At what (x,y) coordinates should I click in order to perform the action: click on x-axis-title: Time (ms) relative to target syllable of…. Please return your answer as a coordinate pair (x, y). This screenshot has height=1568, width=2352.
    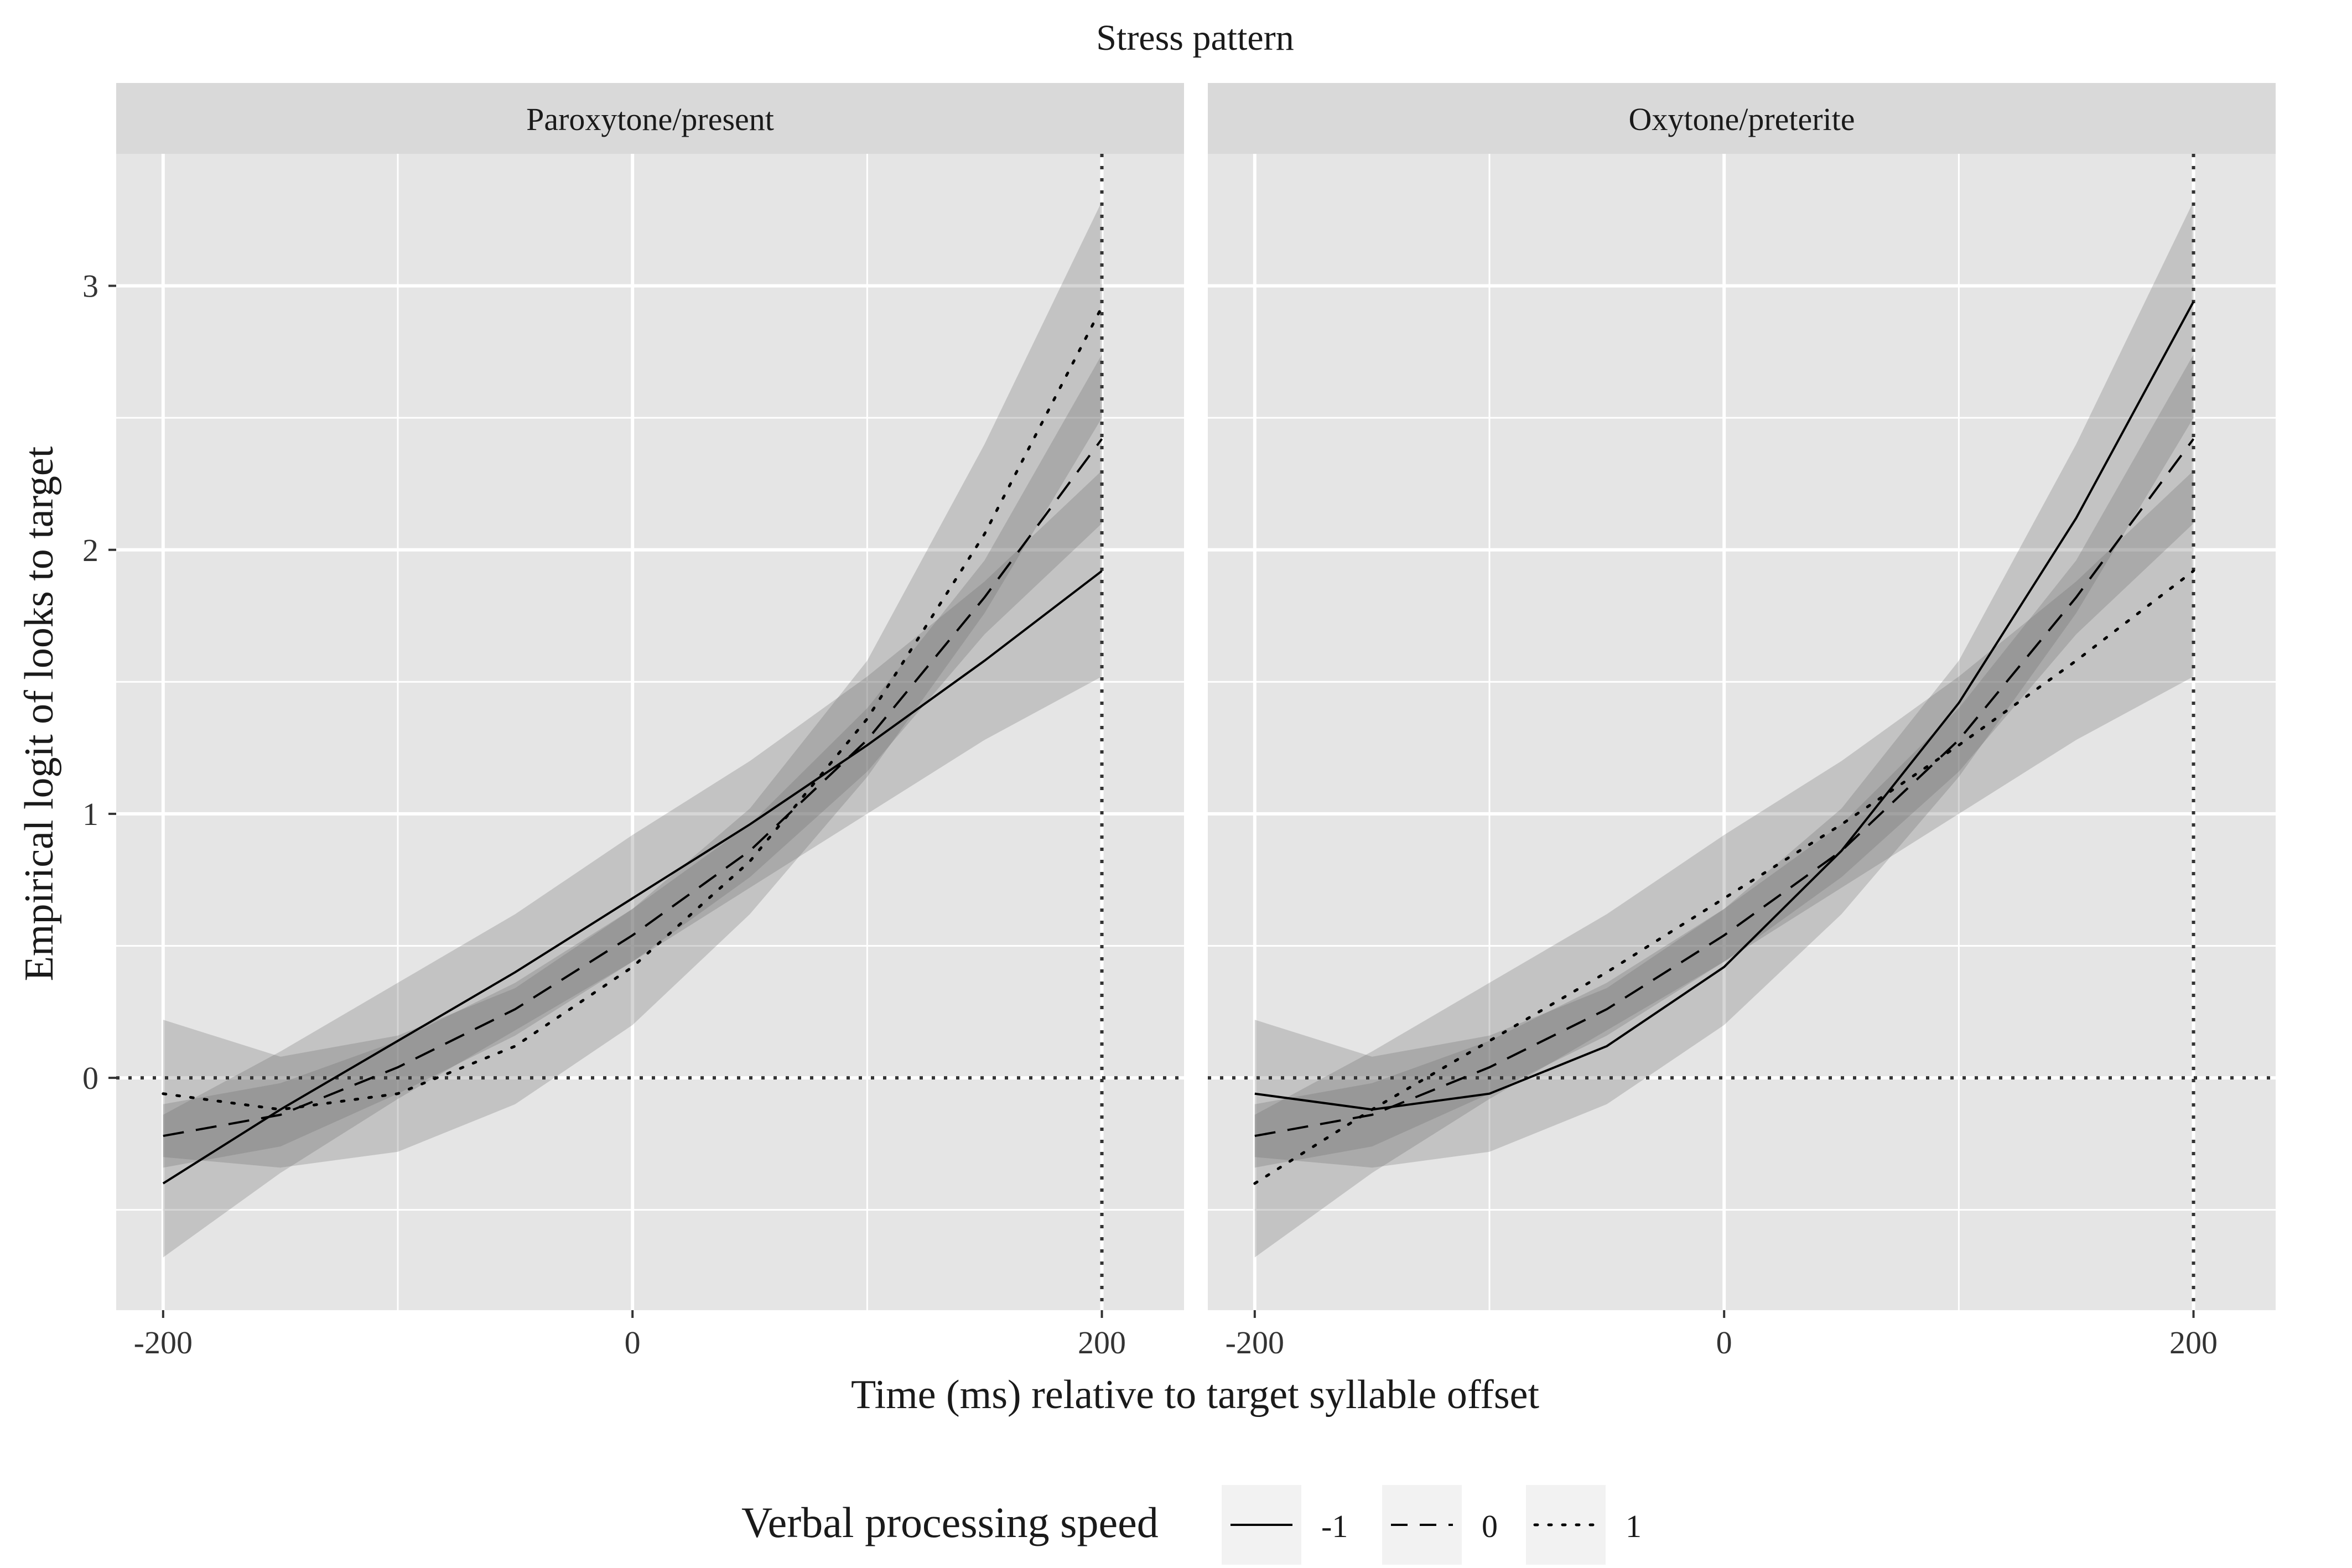
    Looking at the image, I should click on (1195, 1395).